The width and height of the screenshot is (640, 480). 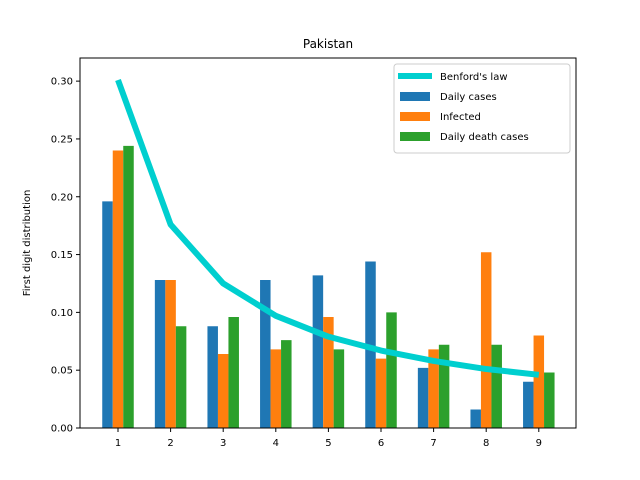 What do you see at coordinates (223, 443) in the screenshot?
I see `x-tick-label: 3` at bounding box center [223, 443].